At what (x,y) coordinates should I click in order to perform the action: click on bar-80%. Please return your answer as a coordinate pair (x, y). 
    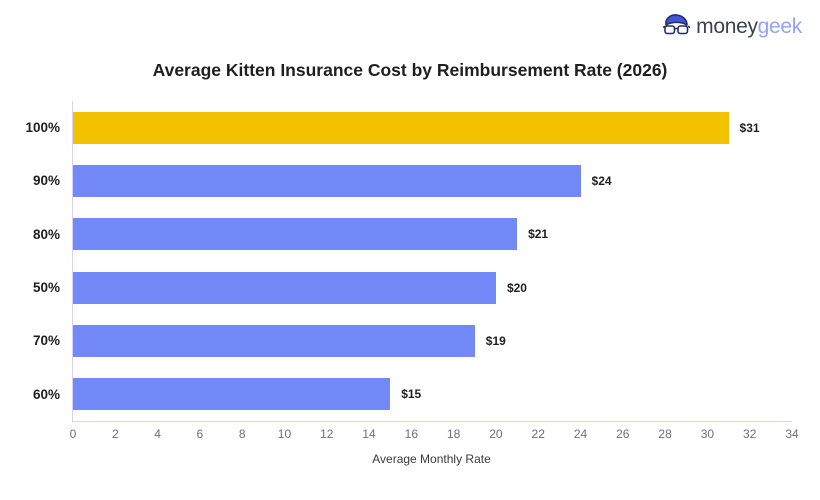
    Looking at the image, I should click on (295, 234).